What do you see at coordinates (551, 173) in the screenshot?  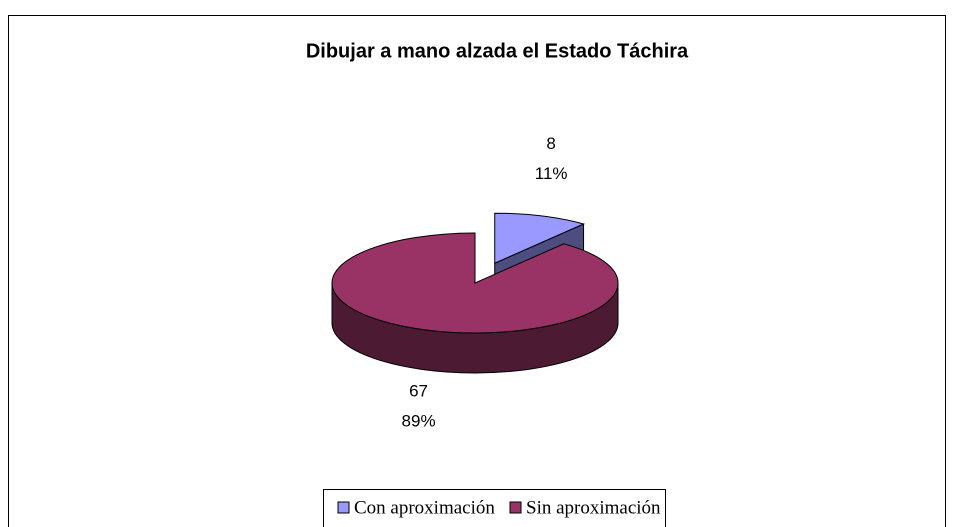 I see `percent-label: 11%` at bounding box center [551, 173].